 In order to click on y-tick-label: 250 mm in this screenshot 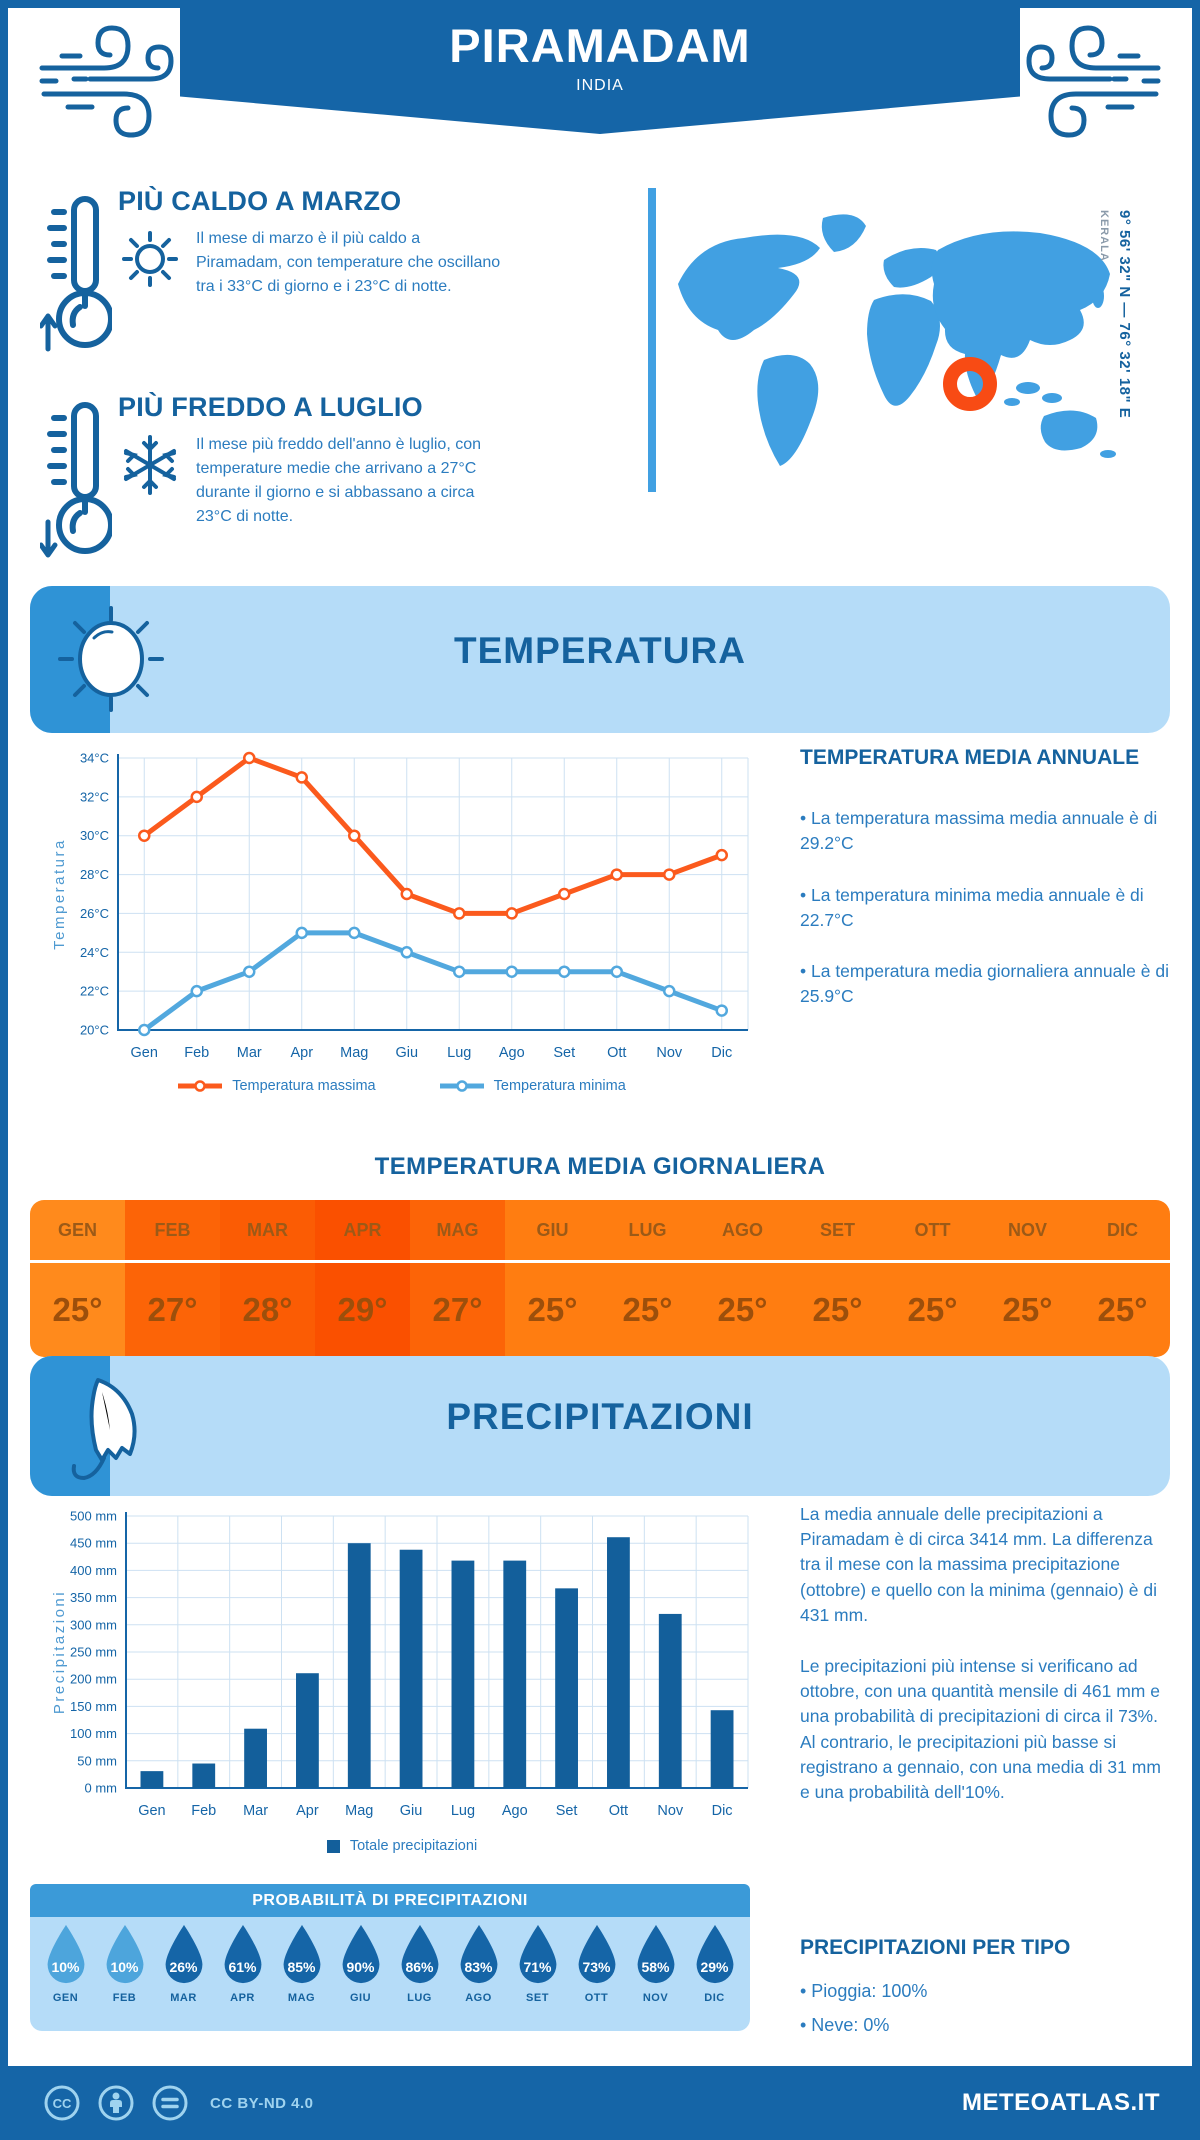, I will do `click(93, 1652)`.